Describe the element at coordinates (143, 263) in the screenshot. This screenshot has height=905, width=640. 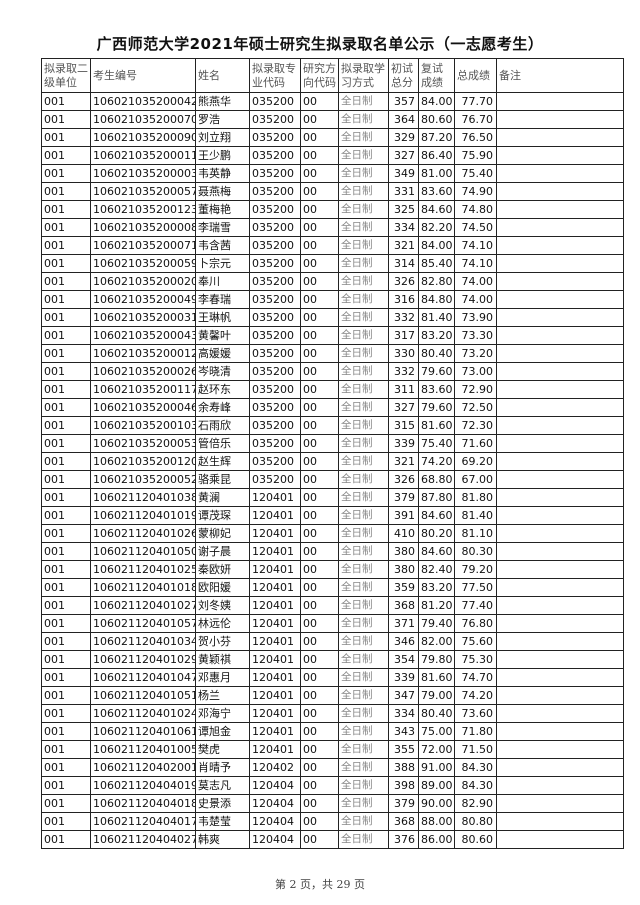
I see `cell-candidate-id: 106021035200059` at that location.